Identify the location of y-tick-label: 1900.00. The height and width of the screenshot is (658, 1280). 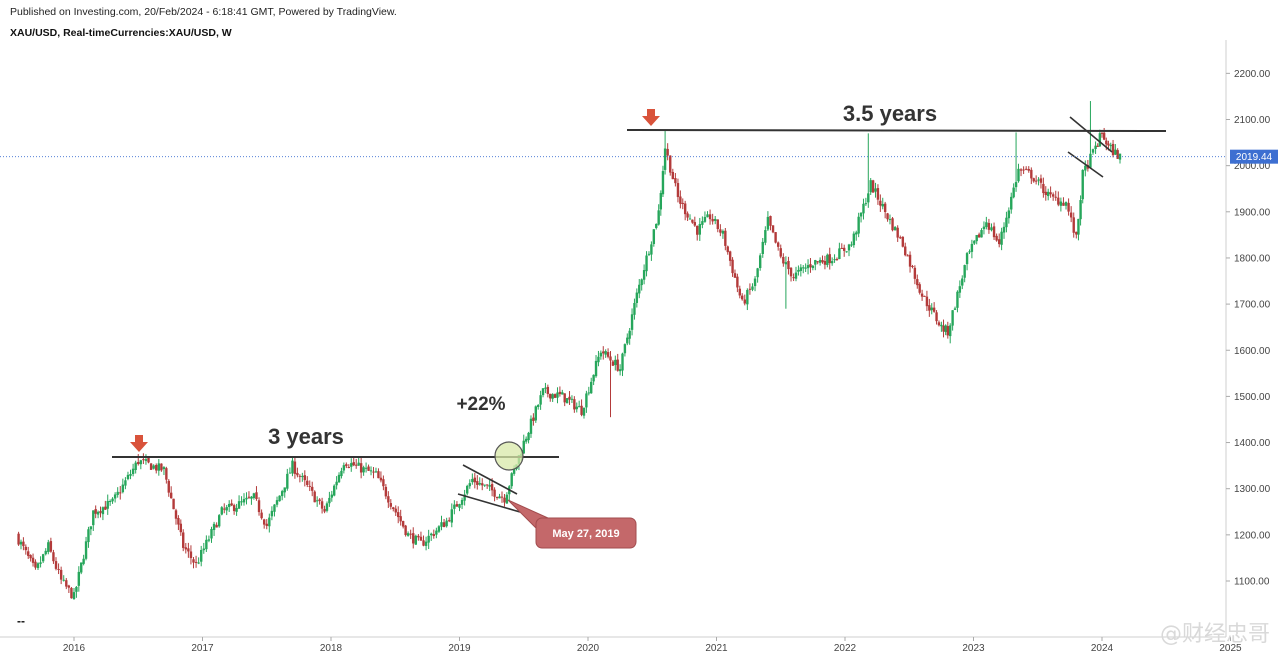
(1252, 212).